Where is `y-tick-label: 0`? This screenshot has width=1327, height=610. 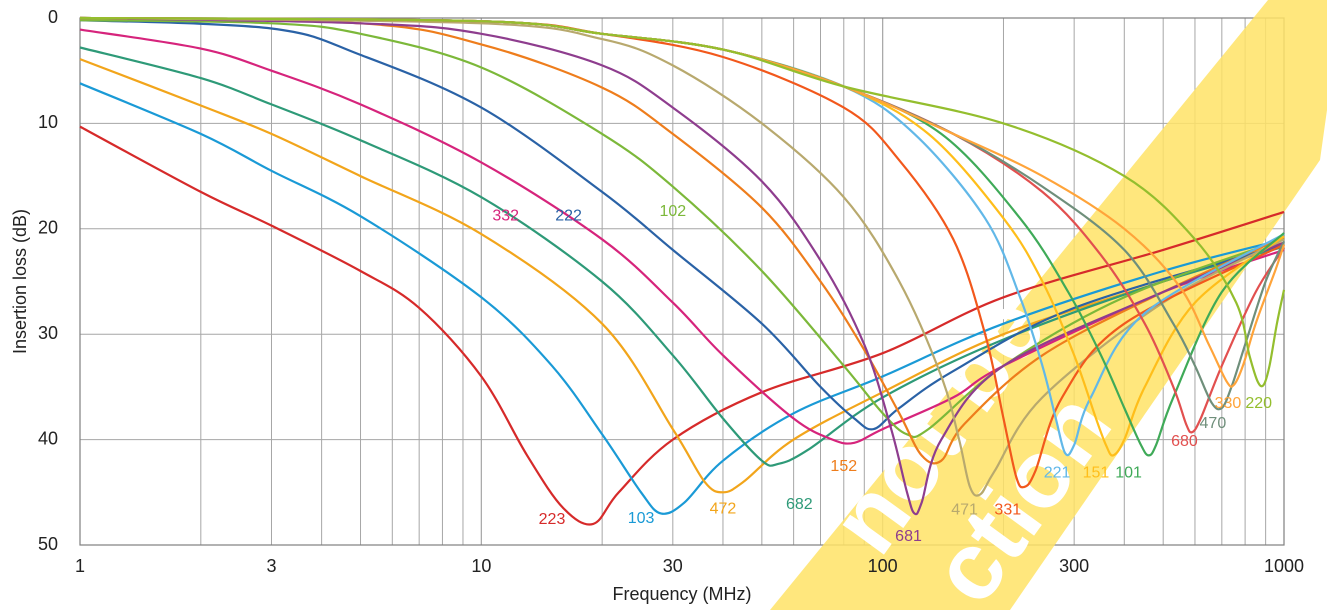
y-tick-label: 0 is located at coordinates (53, 17).